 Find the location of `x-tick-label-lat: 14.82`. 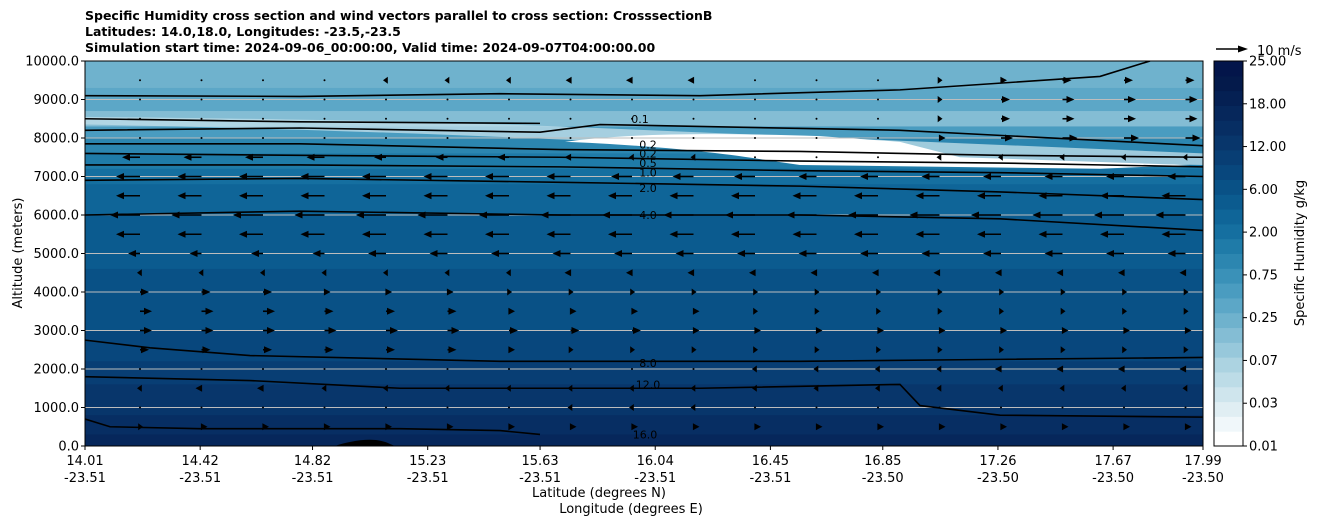

x-tick-label-lat: 14.82 is located at coordinates (312, 461).